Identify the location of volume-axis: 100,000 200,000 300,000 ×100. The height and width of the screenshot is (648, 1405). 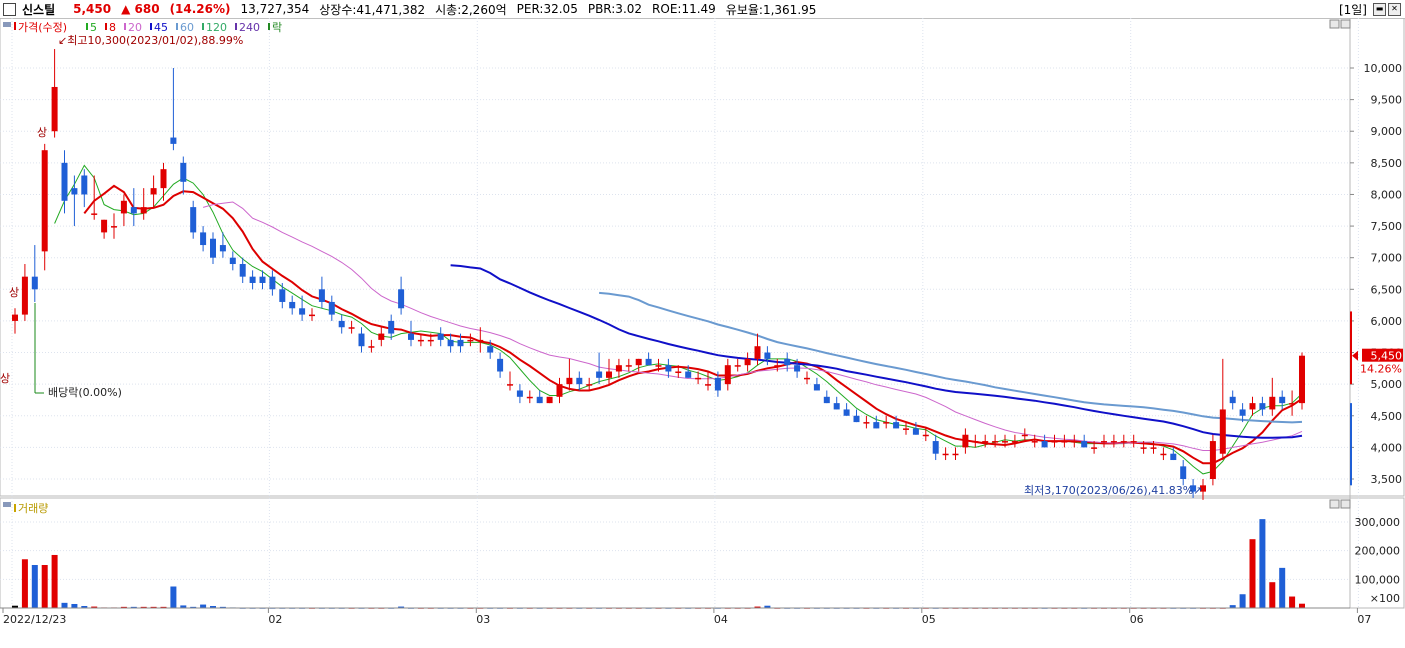
(1378, 560).